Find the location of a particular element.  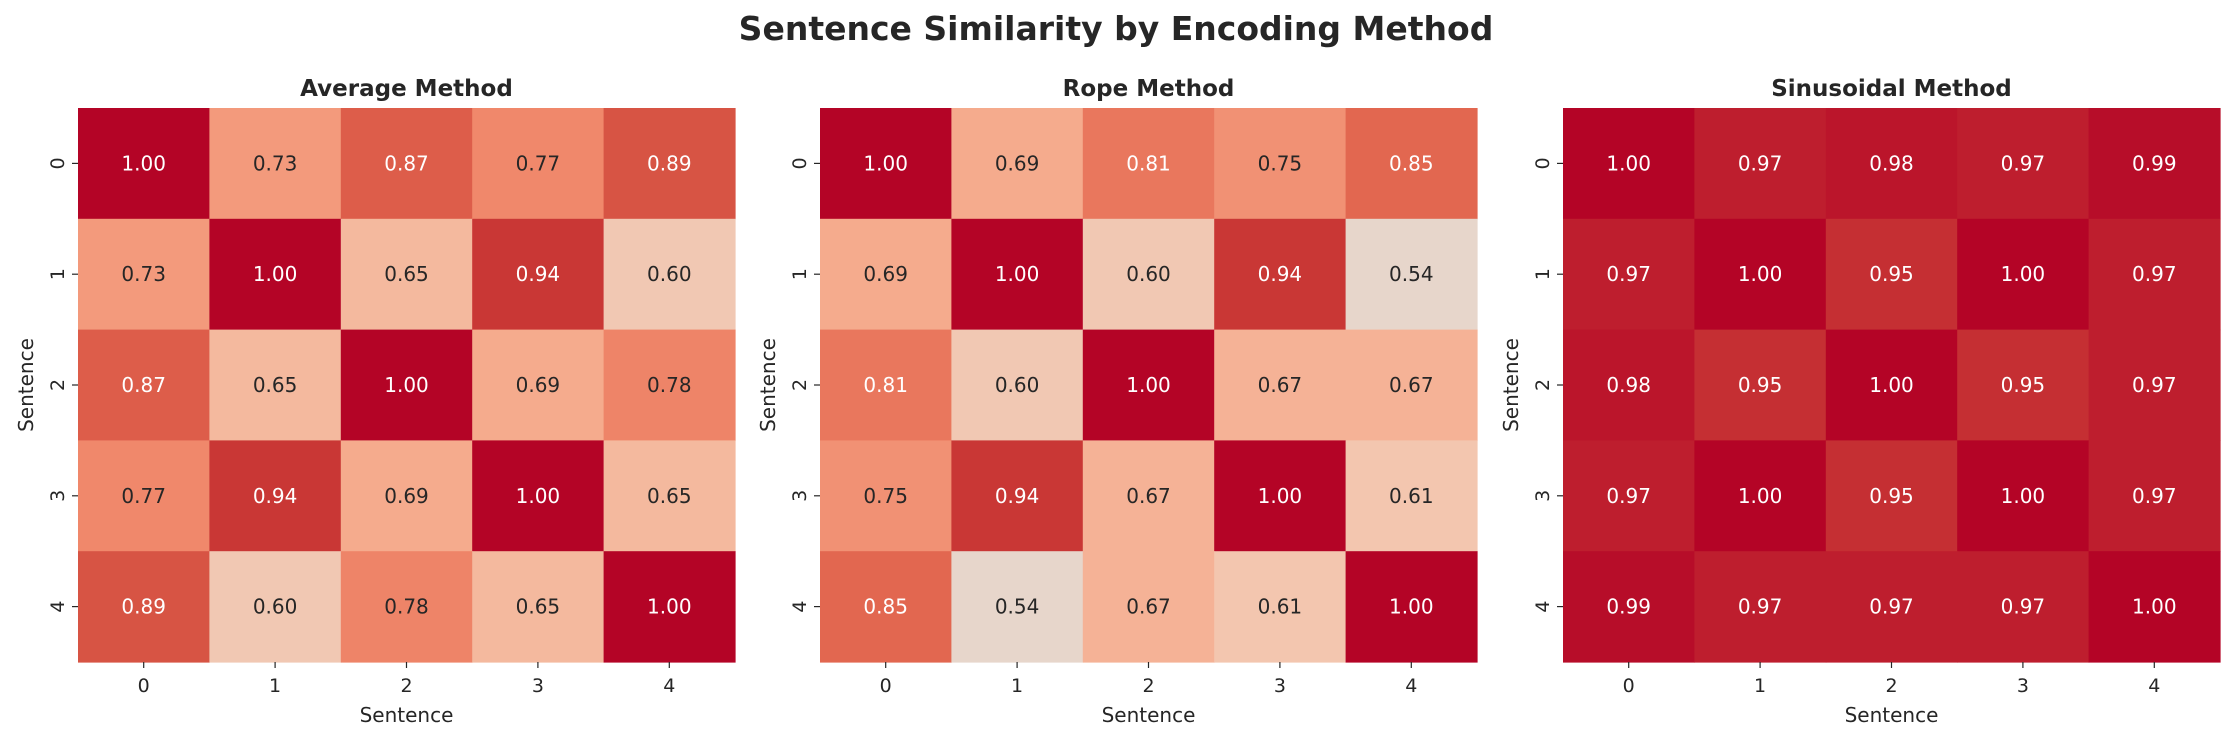

x-tick-label: 2 is located at coordinates (1891, 686).